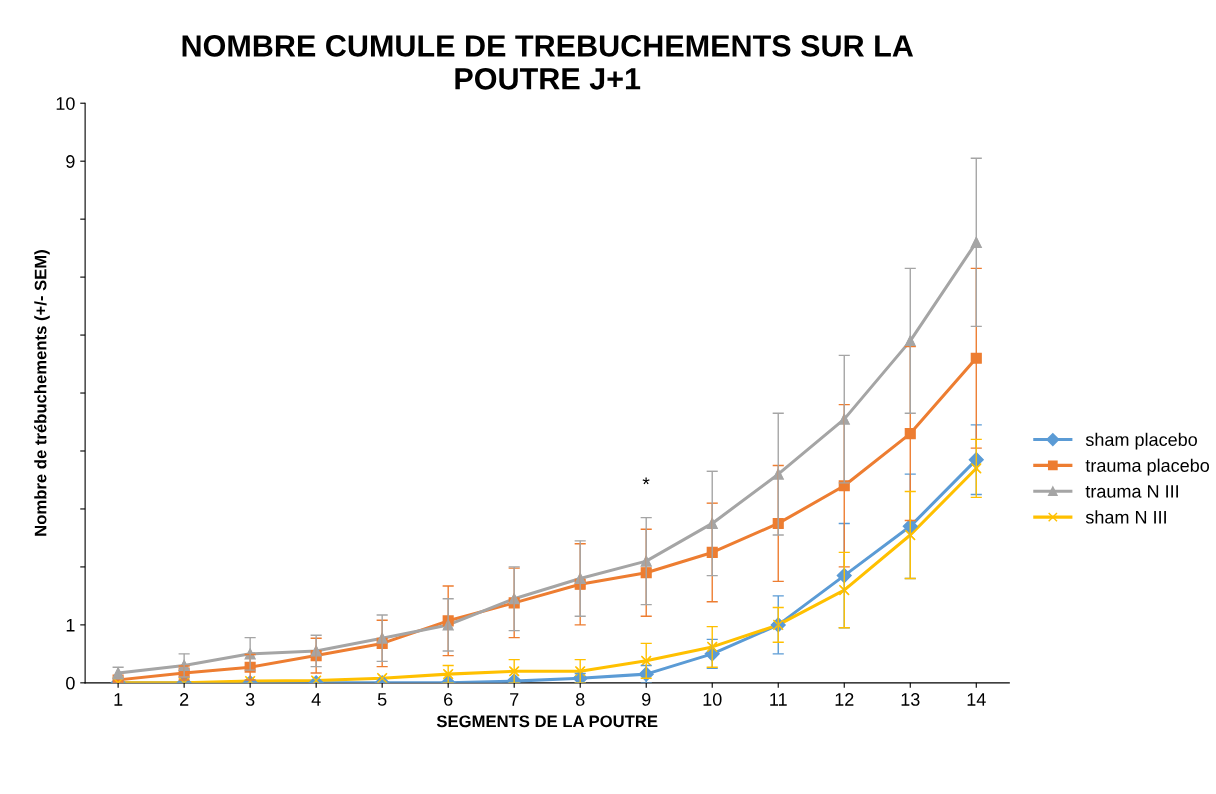 This screenshot has width=1216, height=794. What do you see at coordinates (1141, 441) in the screenshot?
I see `legend-label: sham placebo` at bounding box center [1141, 441].